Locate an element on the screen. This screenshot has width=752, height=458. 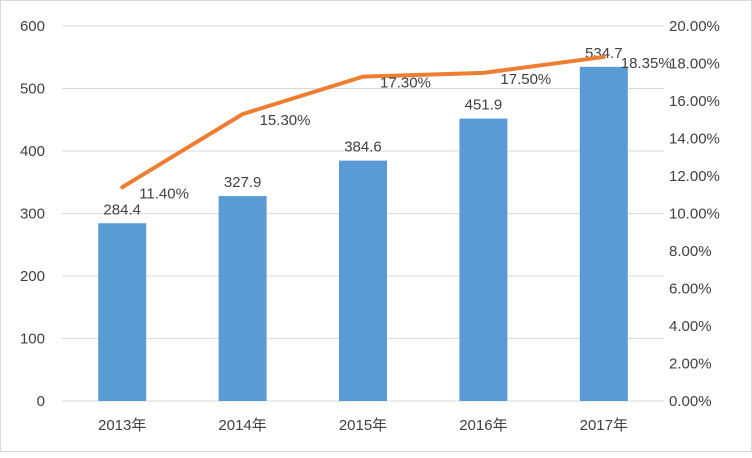
right-axis-tick-label: 4.00% is located at coordinates (690, 326).